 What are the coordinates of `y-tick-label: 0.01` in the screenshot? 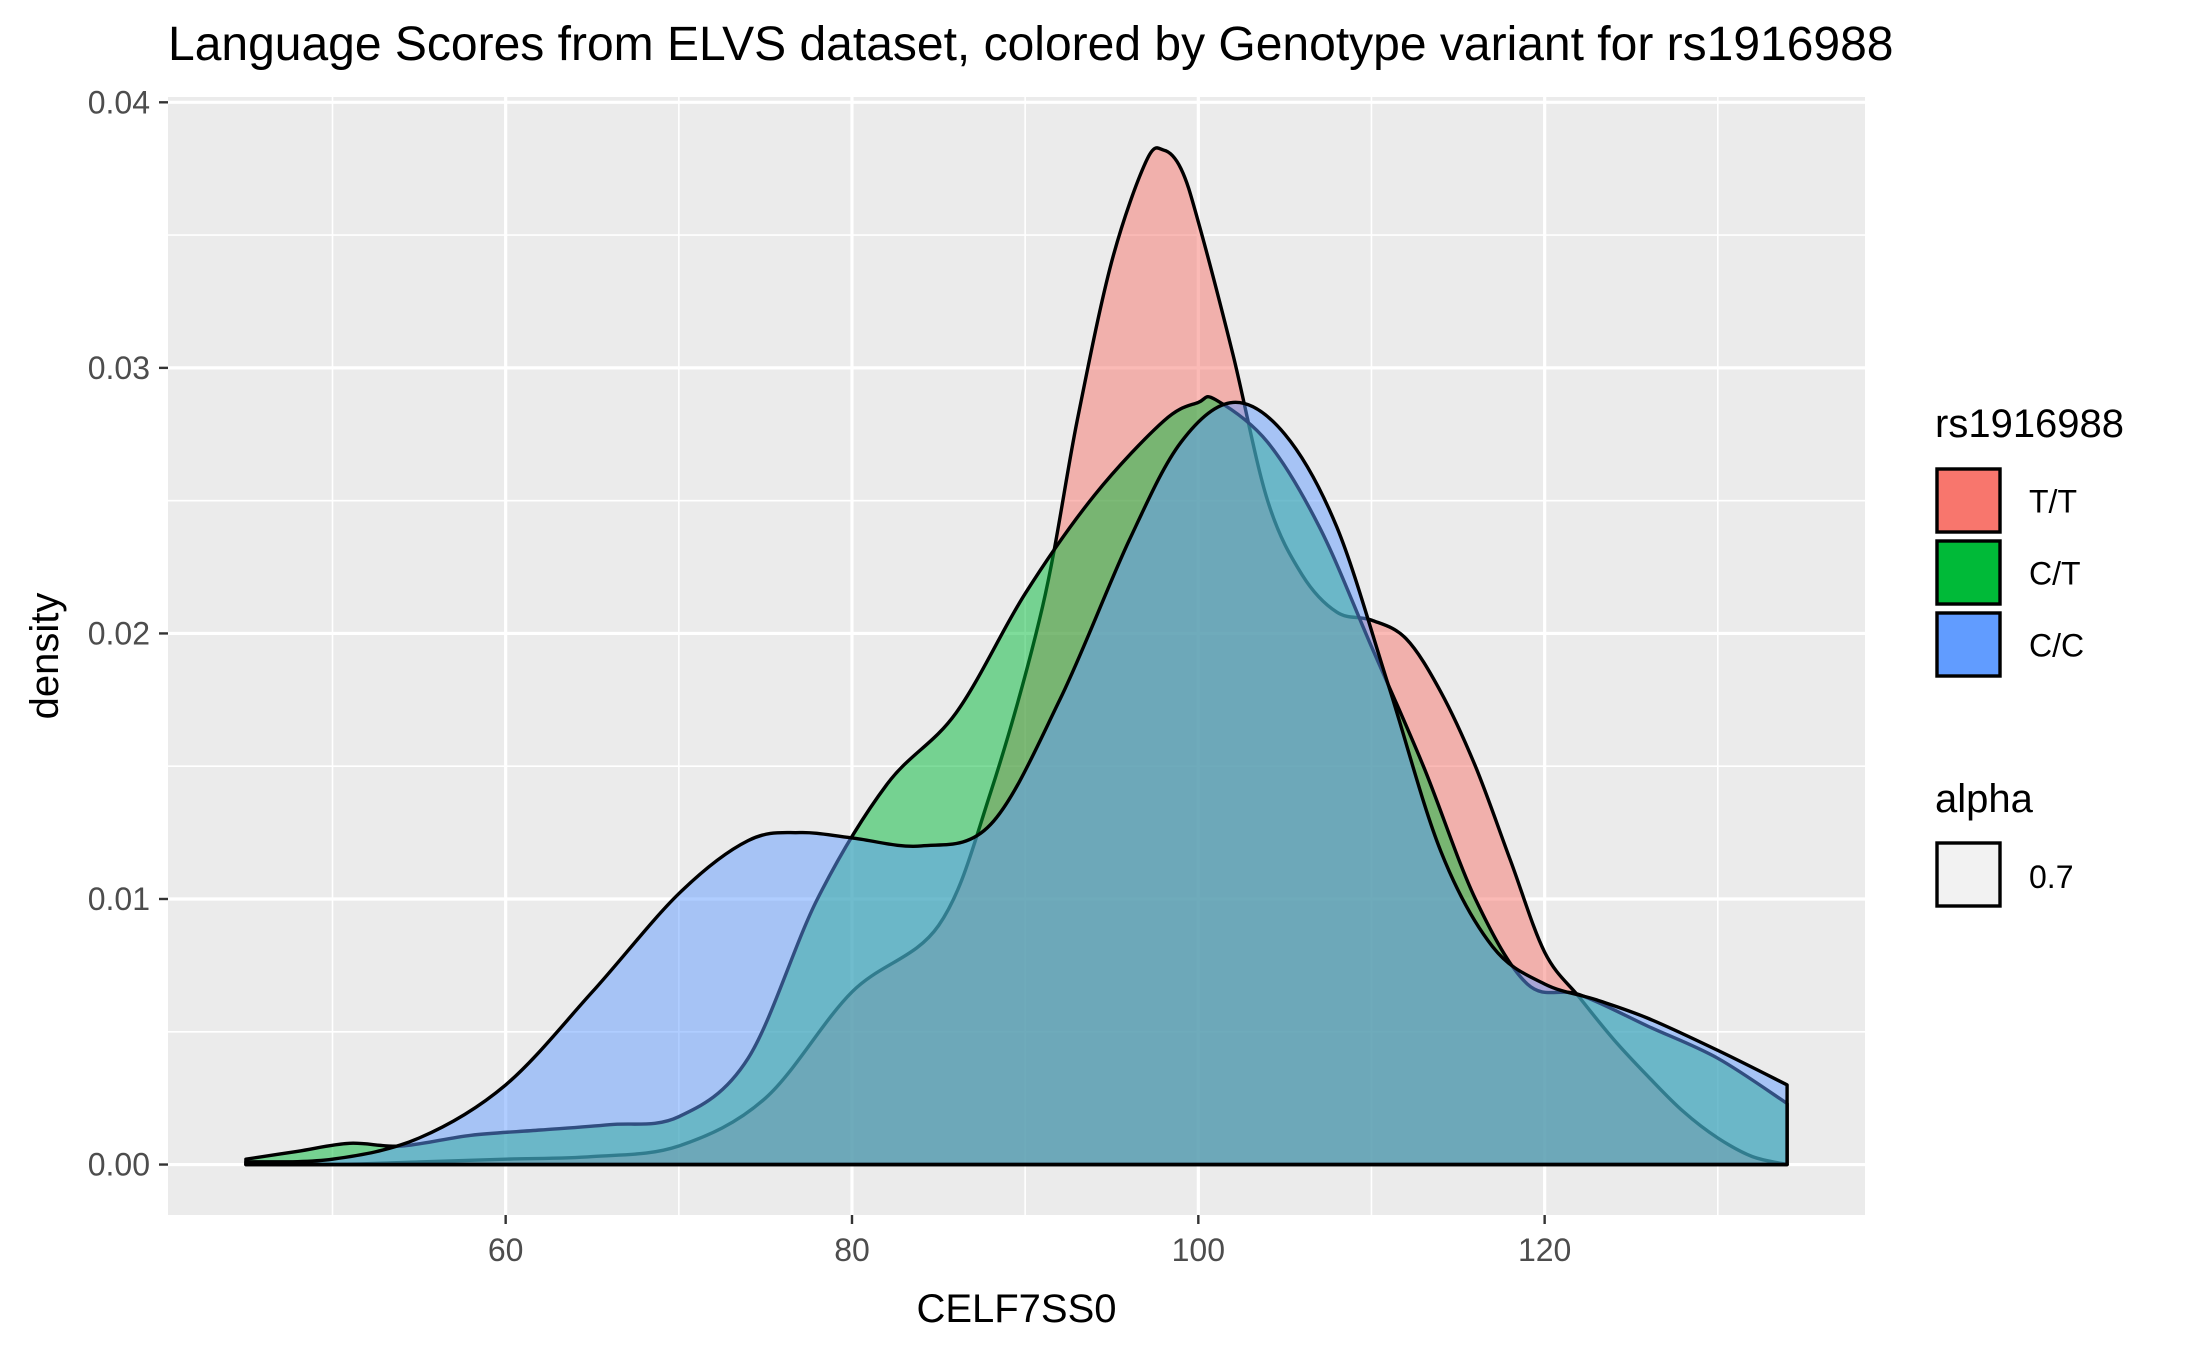 It's located at (119, 899).